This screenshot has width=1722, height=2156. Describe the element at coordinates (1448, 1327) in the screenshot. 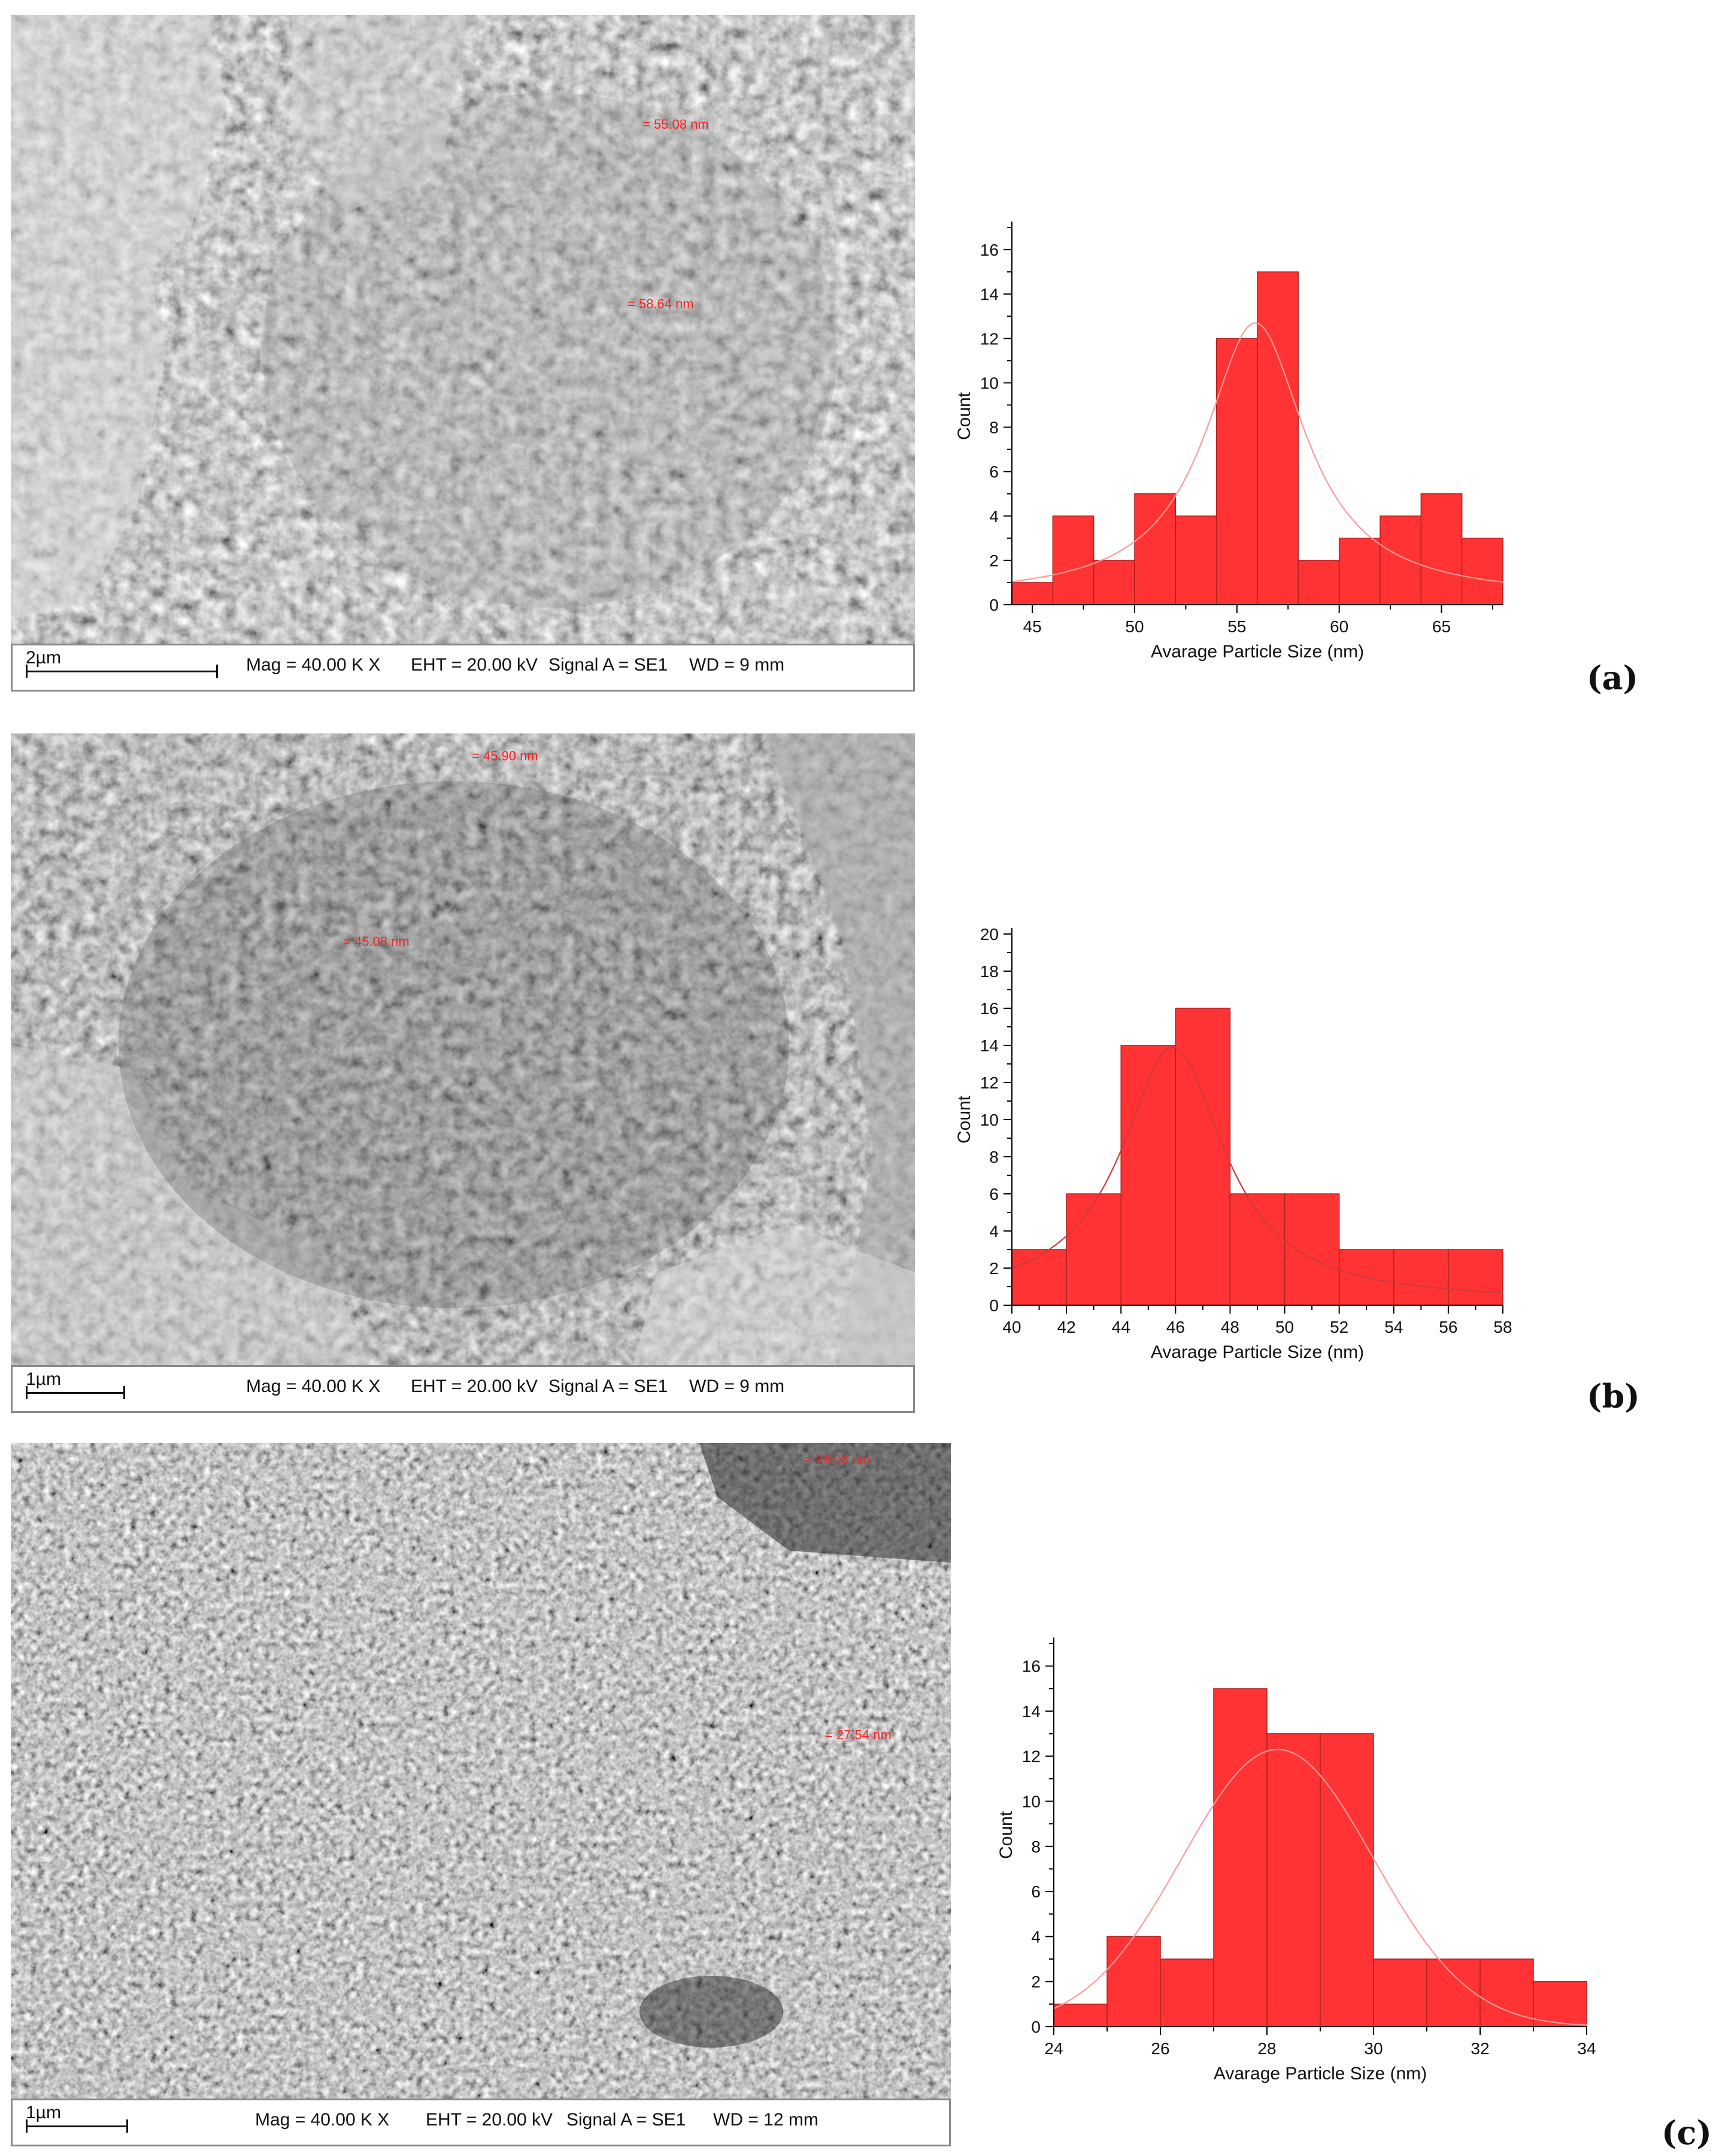

I see `x-tick-label: 56` at that location.